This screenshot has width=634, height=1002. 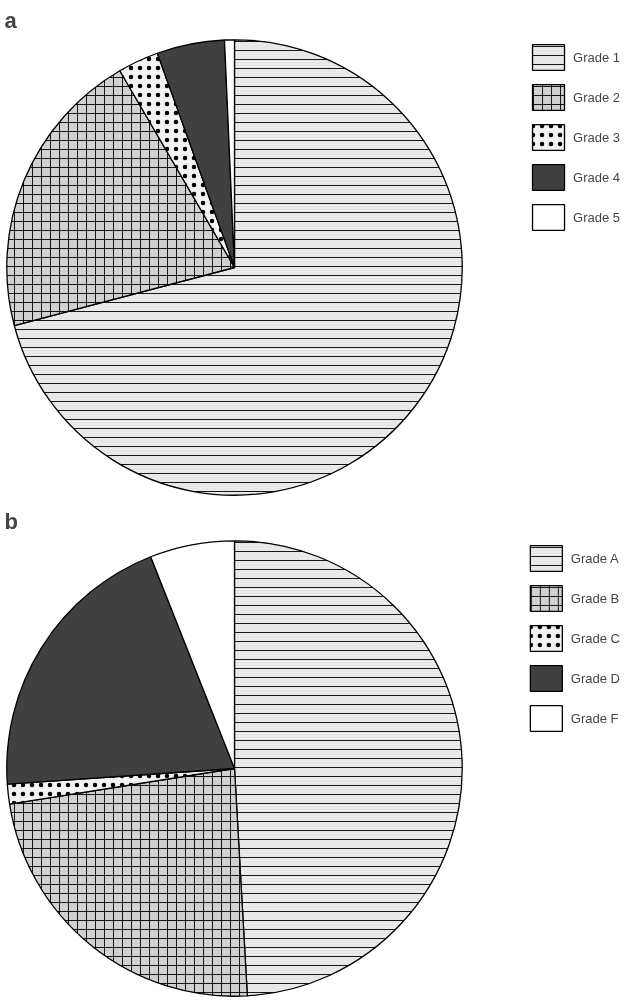 What do you see at coordinates (595, 598) in the screenshot?
I see `legend-label: Grade B` at bounding box center [595, 598].